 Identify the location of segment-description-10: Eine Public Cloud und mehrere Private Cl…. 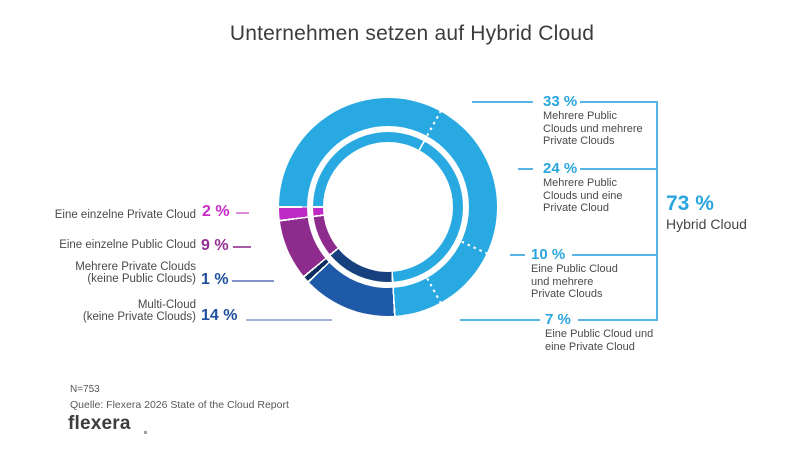
(574, 282).